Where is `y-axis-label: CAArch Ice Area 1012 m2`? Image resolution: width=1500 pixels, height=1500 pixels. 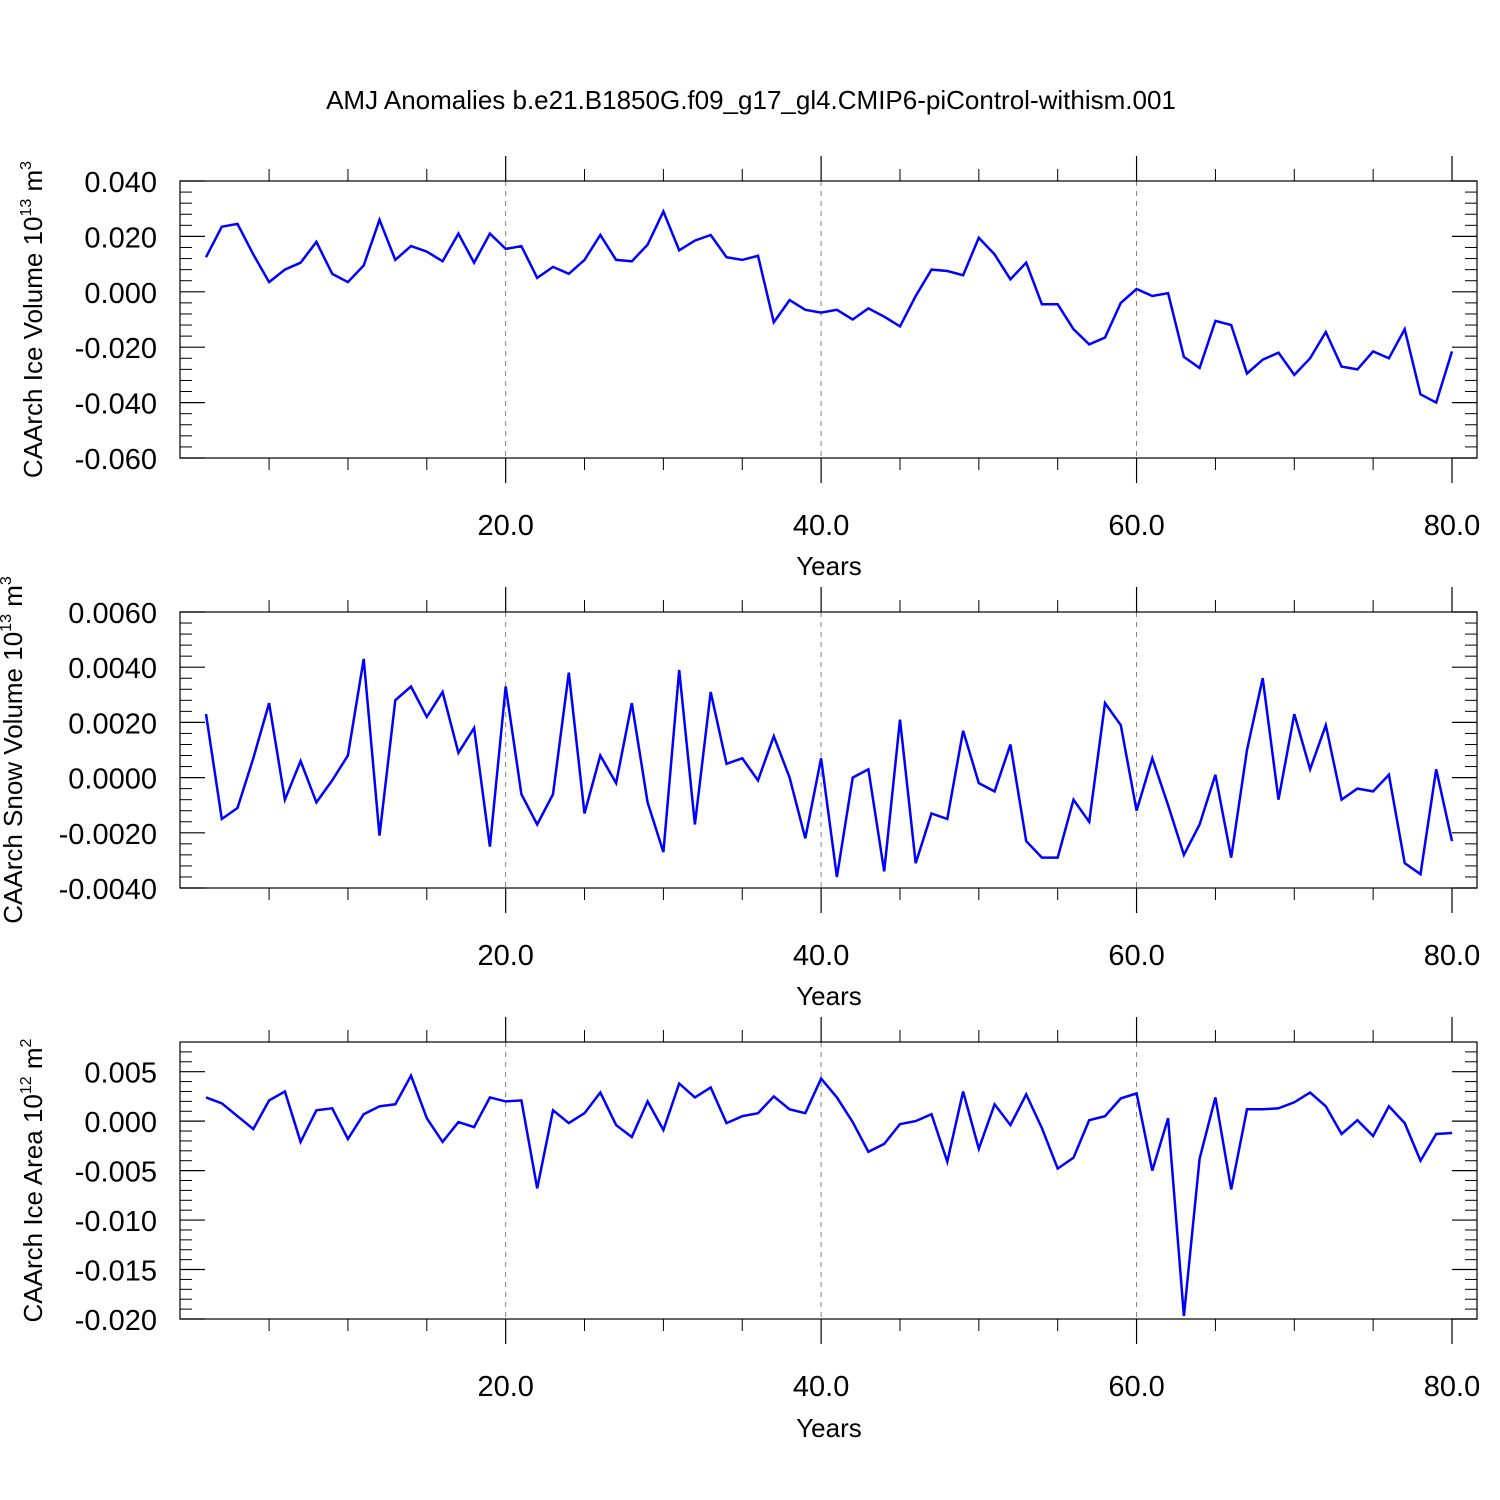
y-axis-label: CAArch Ice Area 1012 m2 is located at coordinates (33, 1180).